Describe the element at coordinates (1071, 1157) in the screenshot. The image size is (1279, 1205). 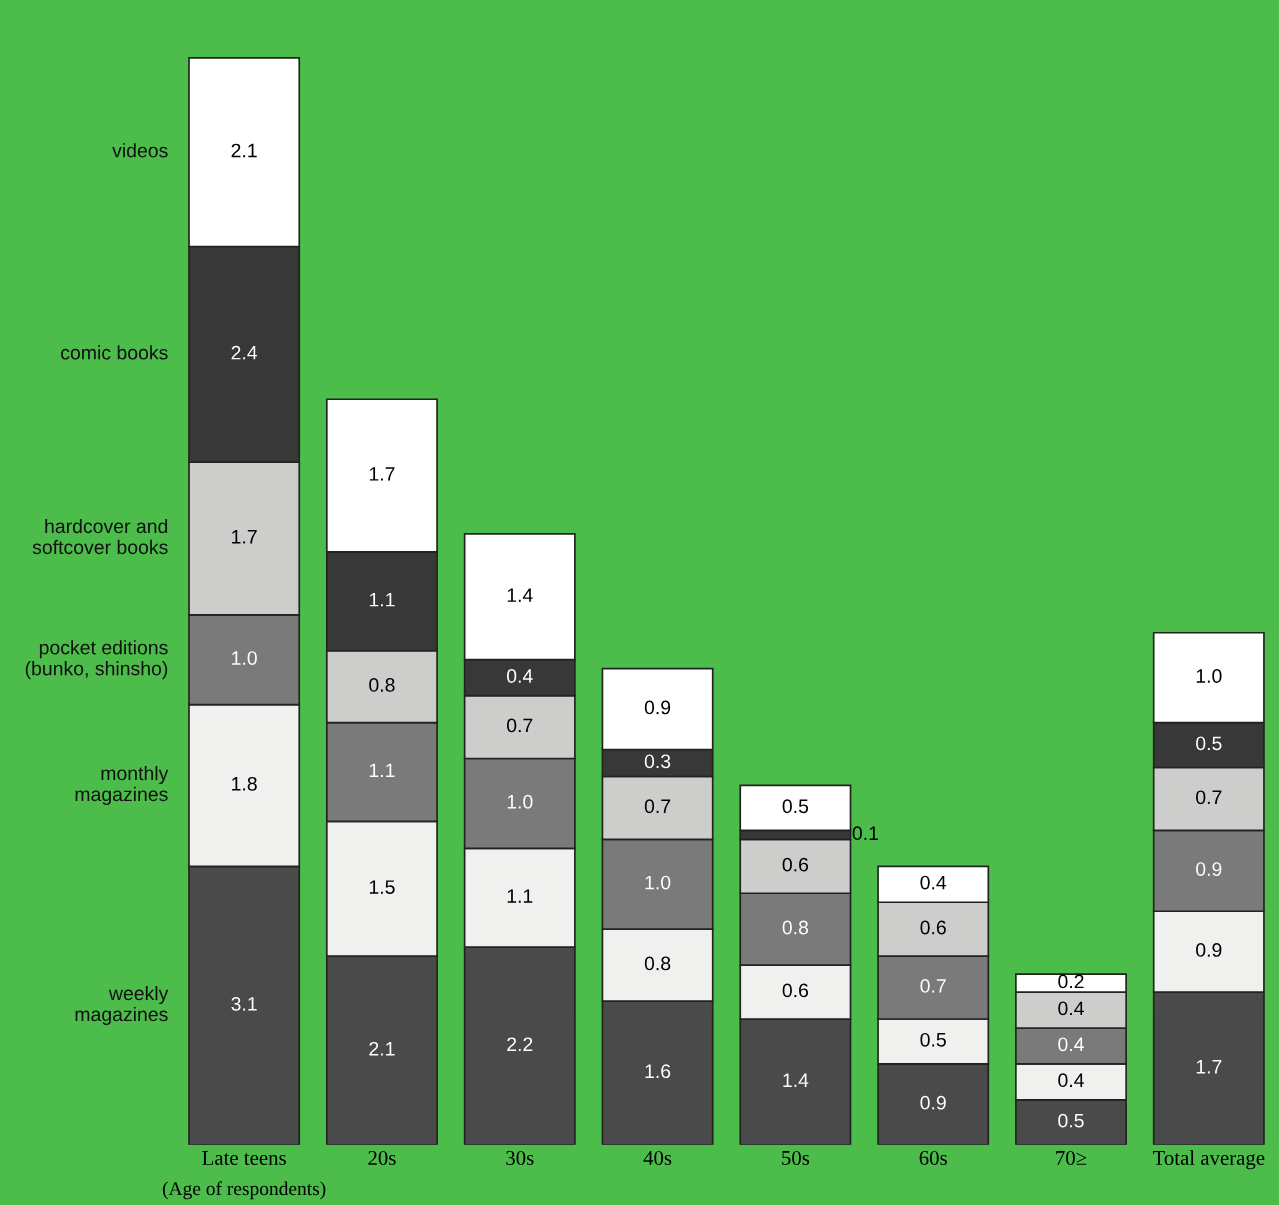
I see `x-tick-label: 70≥` at that location.